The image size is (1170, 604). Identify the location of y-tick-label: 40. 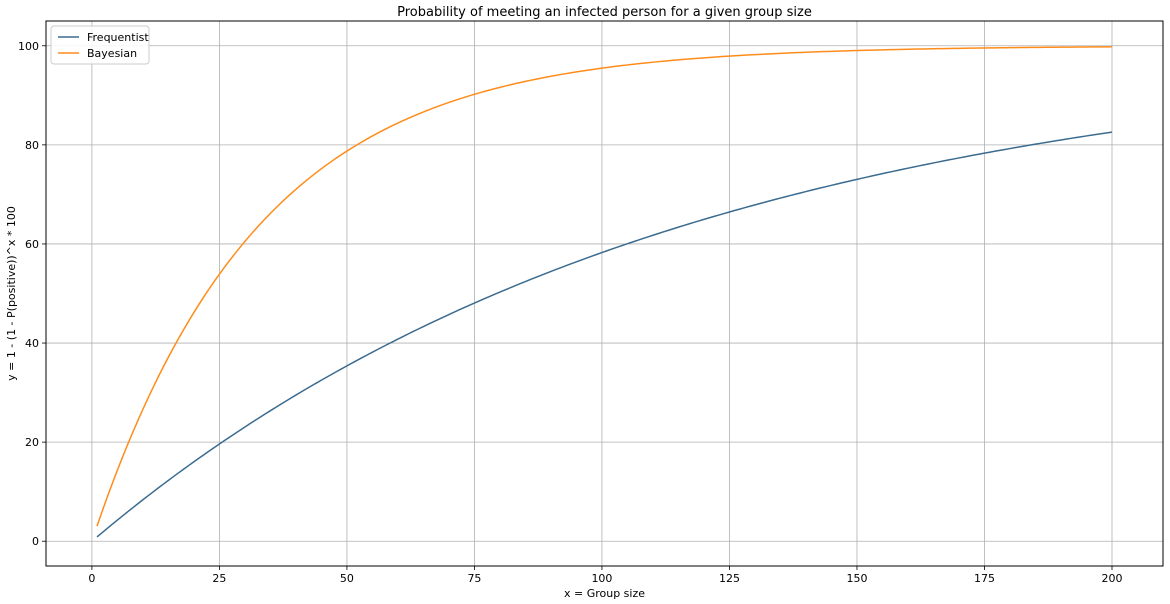
(32, 343).